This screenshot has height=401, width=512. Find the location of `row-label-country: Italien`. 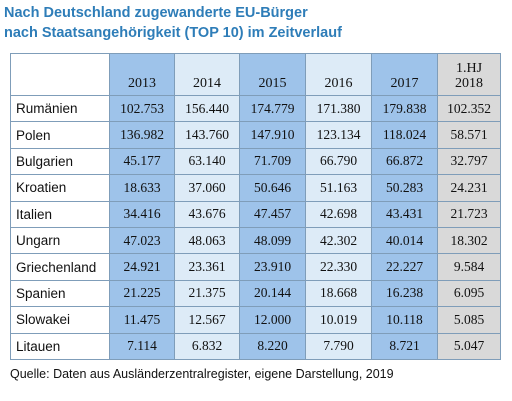

row-label-country: Italien is located at coordinates (60, 214).